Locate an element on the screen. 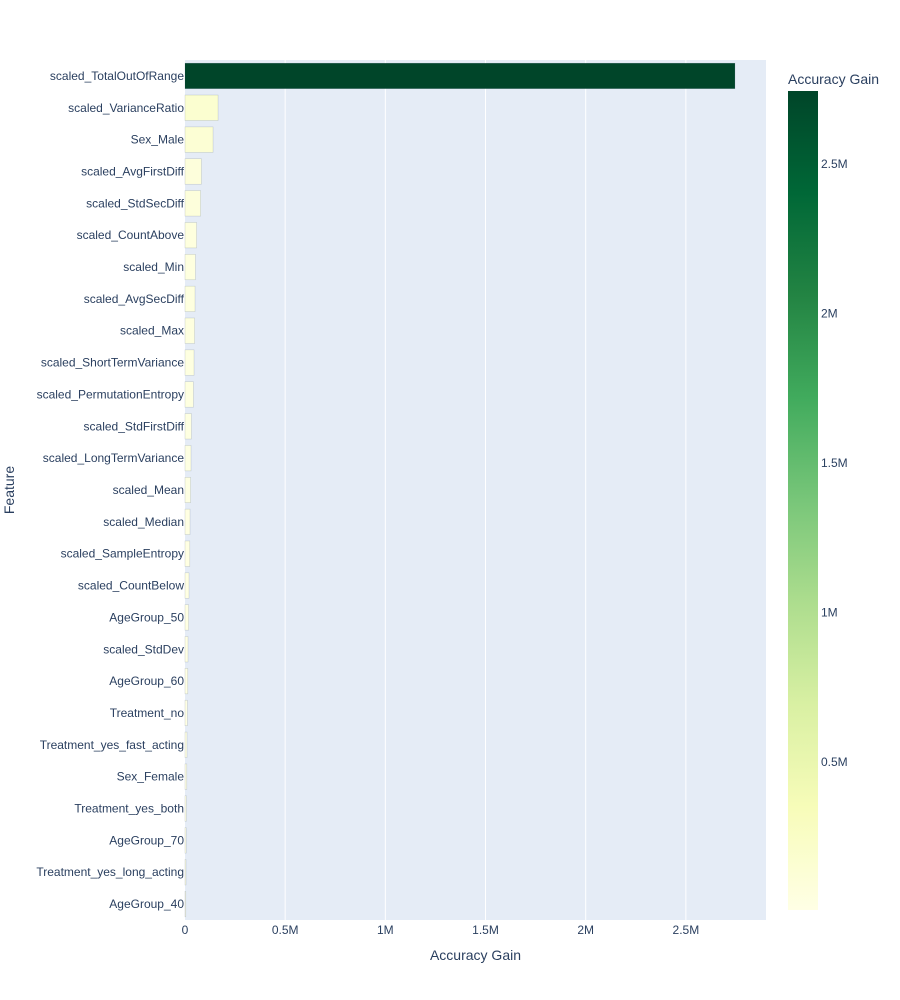 This screenshot has width=900, height=1000. bar-scaled_StdDev is located at coordinates (186, 649).